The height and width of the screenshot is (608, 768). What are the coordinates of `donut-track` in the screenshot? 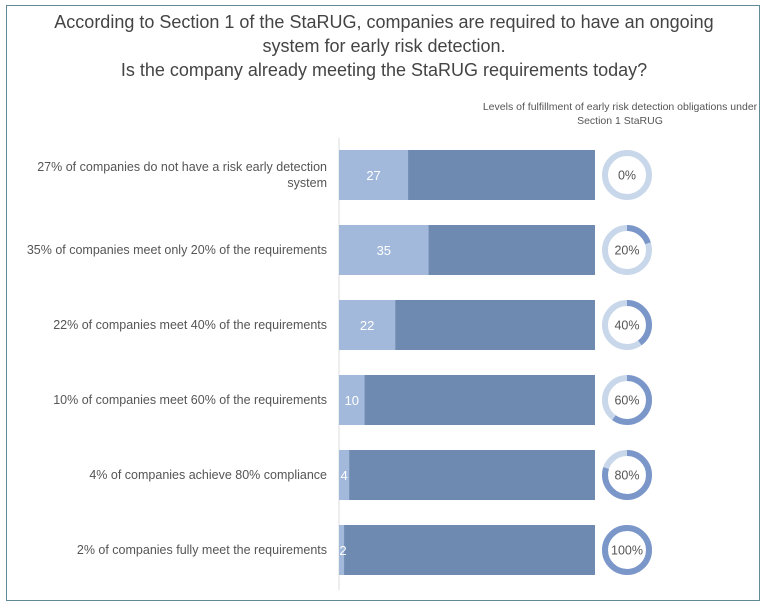 It's located at (627, 175).